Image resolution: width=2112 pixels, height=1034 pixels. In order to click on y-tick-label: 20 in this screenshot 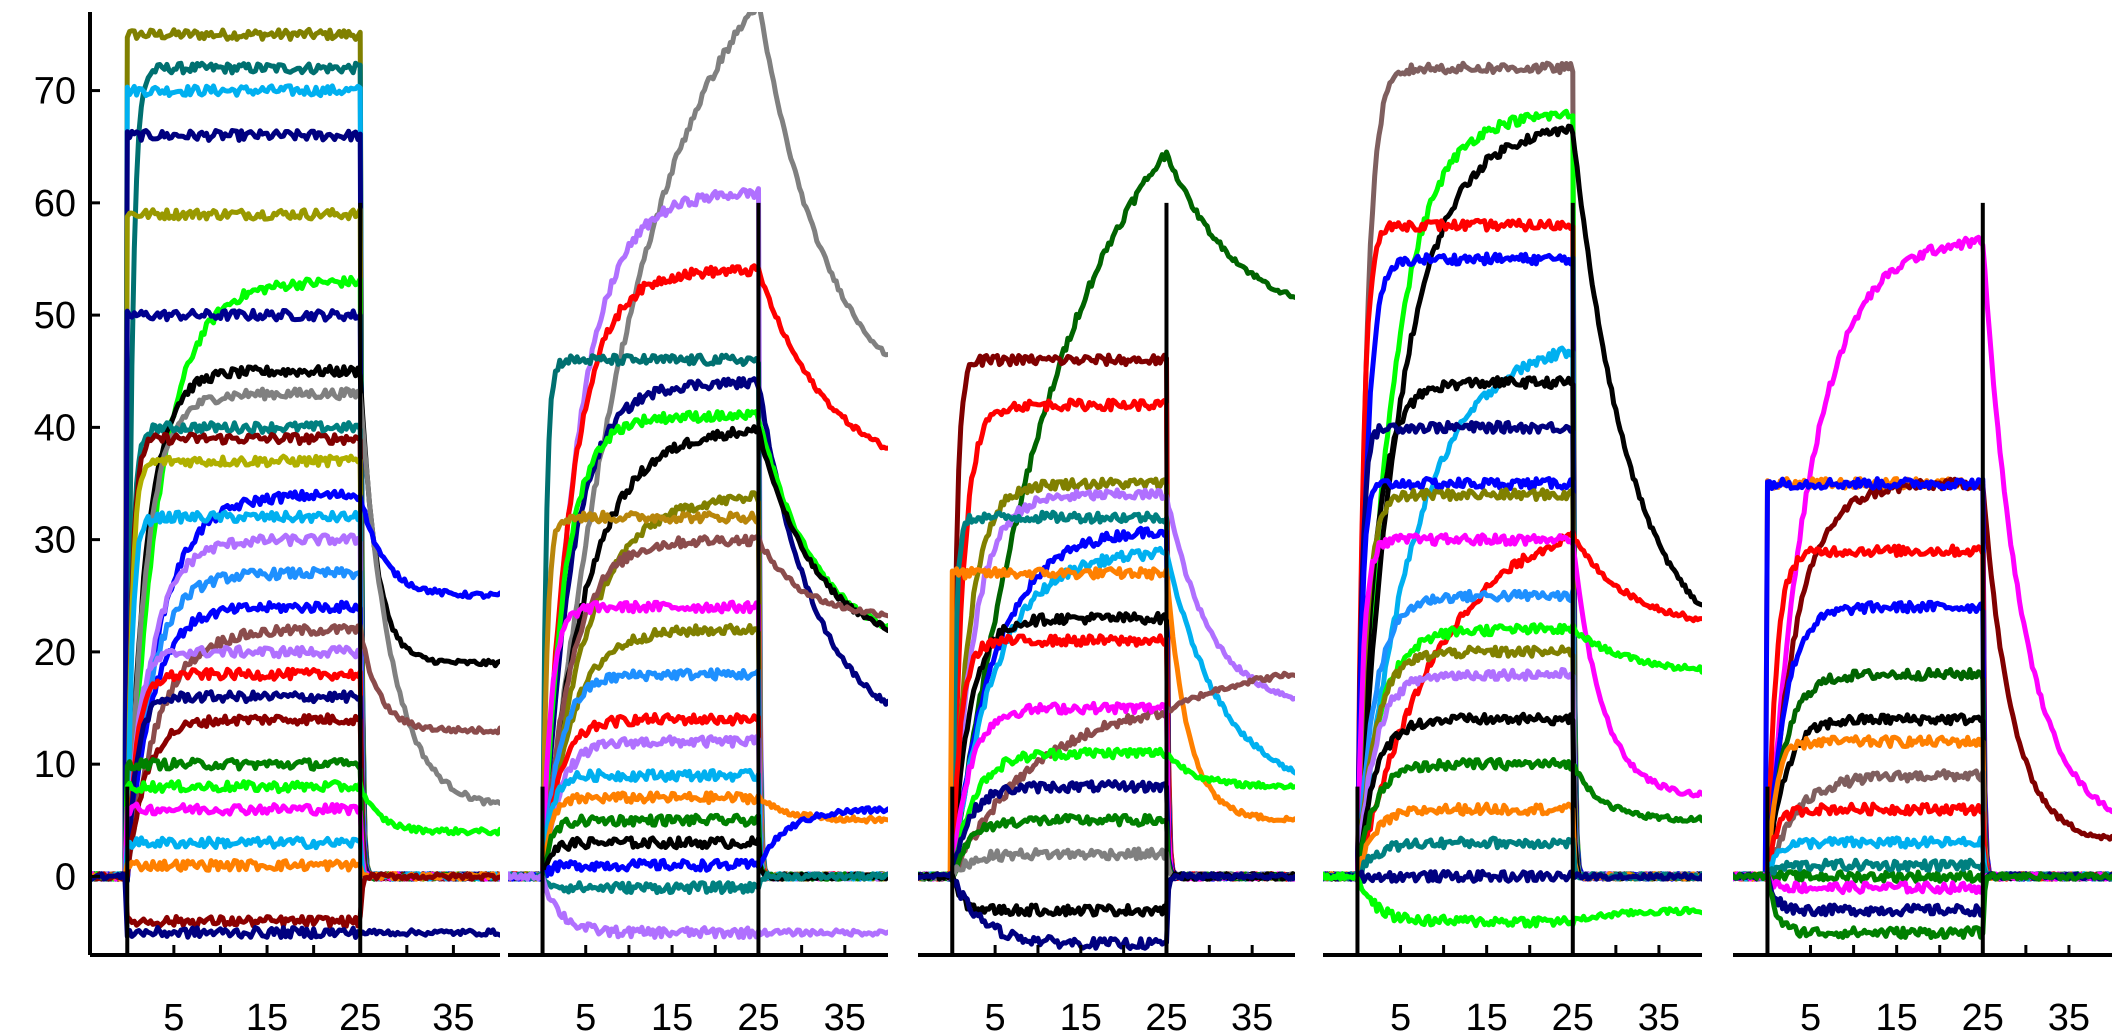, I will do `click(55, 653)`.